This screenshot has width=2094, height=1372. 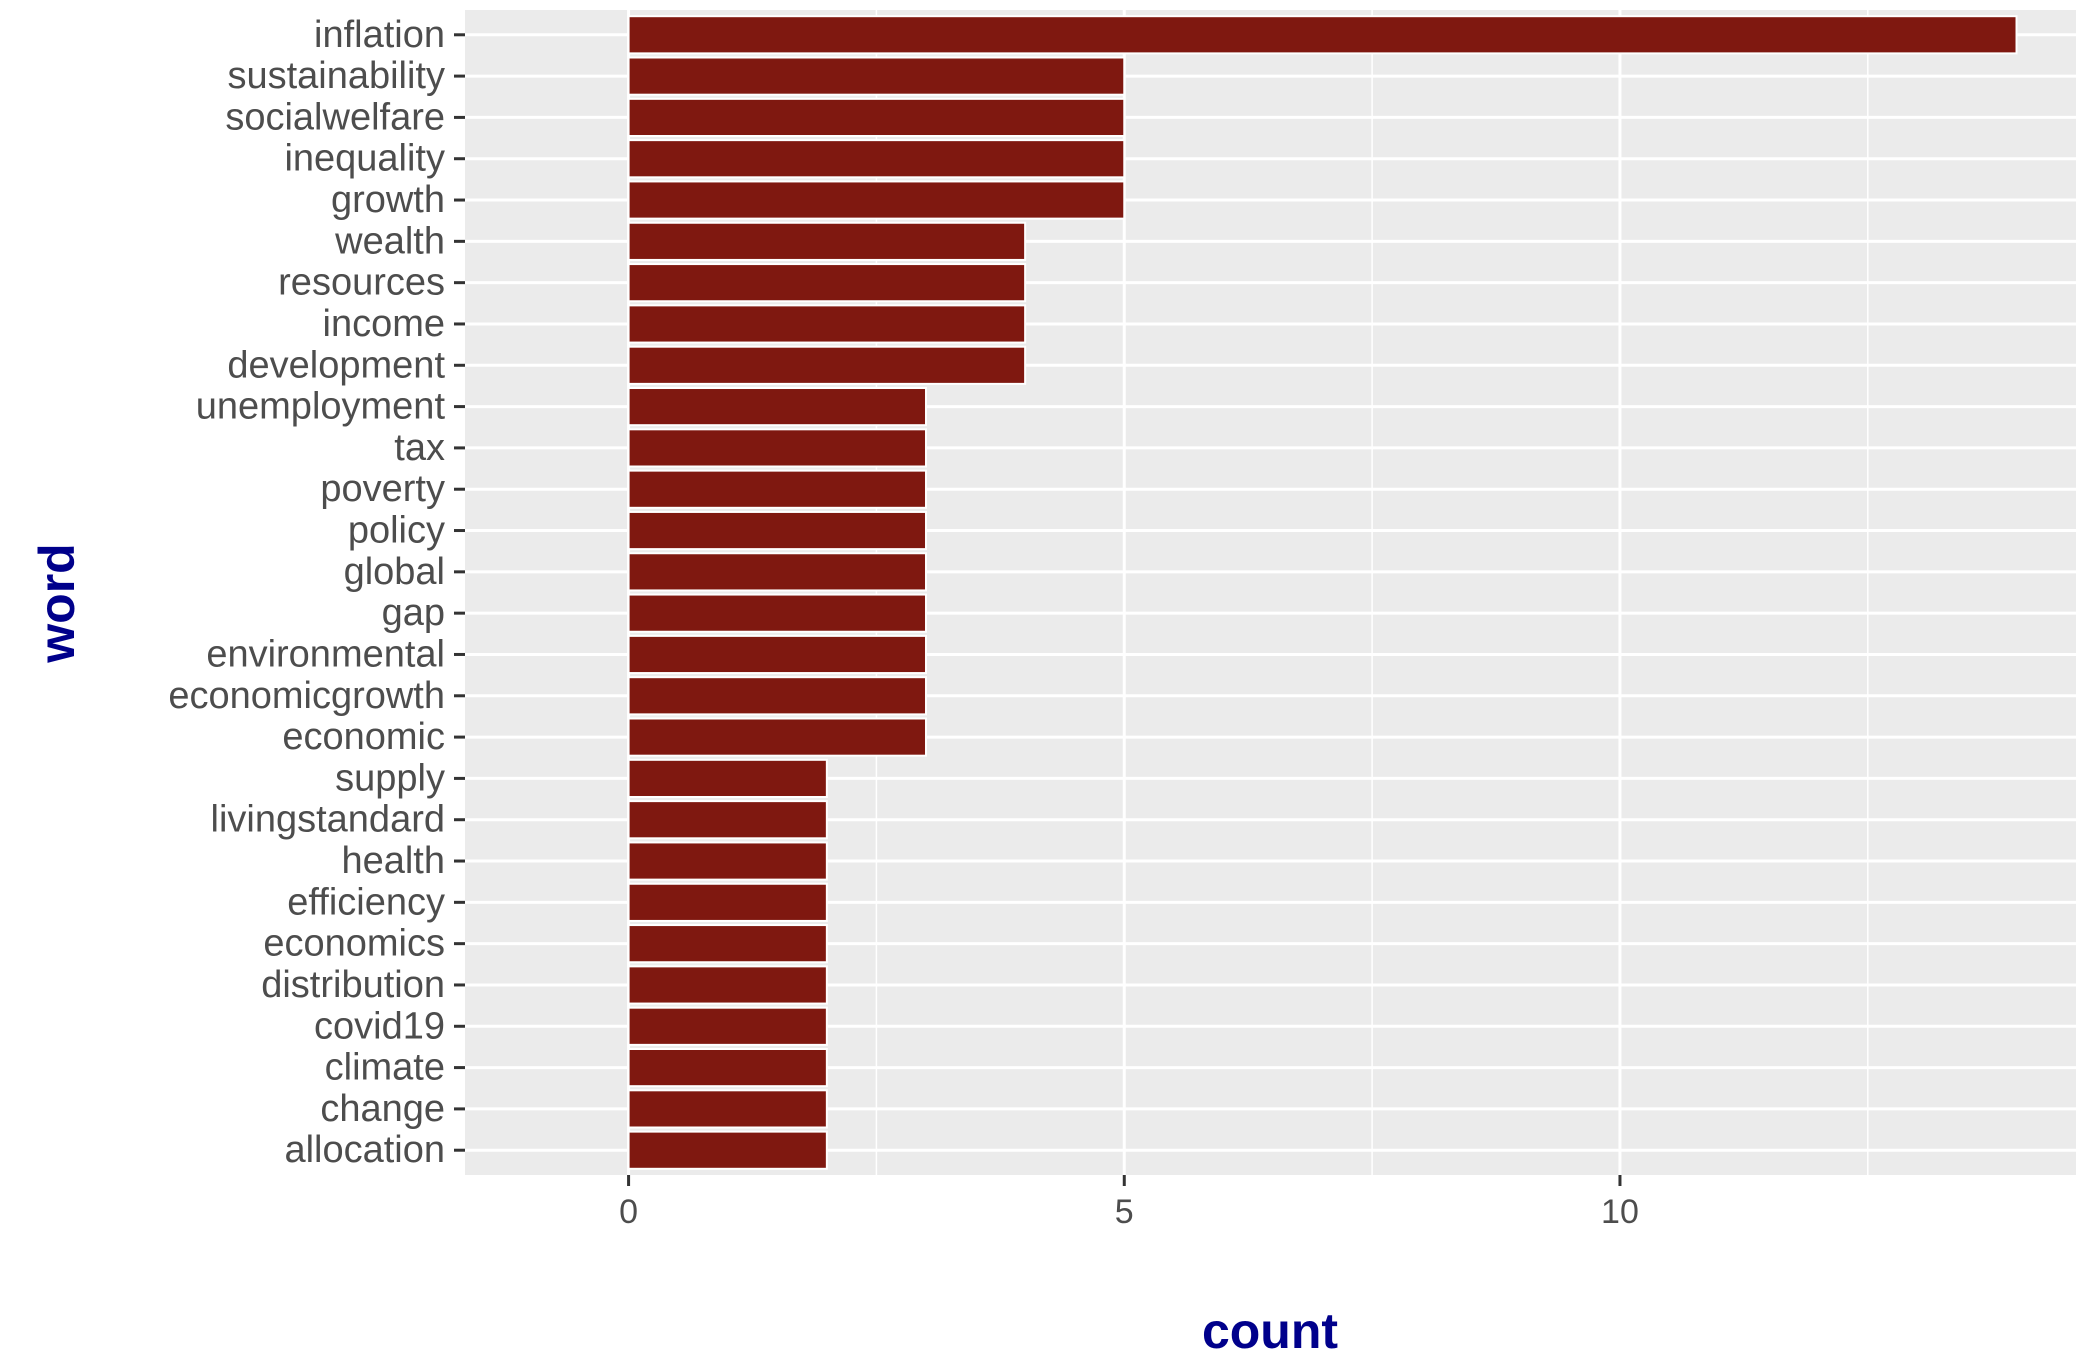 I want to click on y-tick-label: policy, so click(x=396, y=531).